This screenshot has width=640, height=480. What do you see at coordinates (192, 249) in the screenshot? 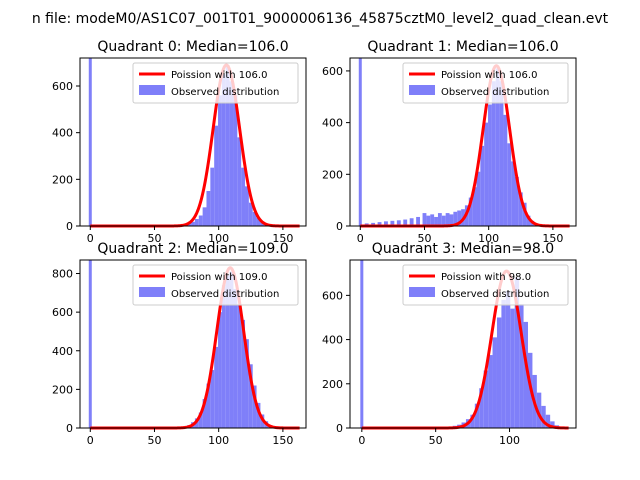
I see `subplot-title: Quadrant 2: Median=109.0` at bounding box center [192, 249].